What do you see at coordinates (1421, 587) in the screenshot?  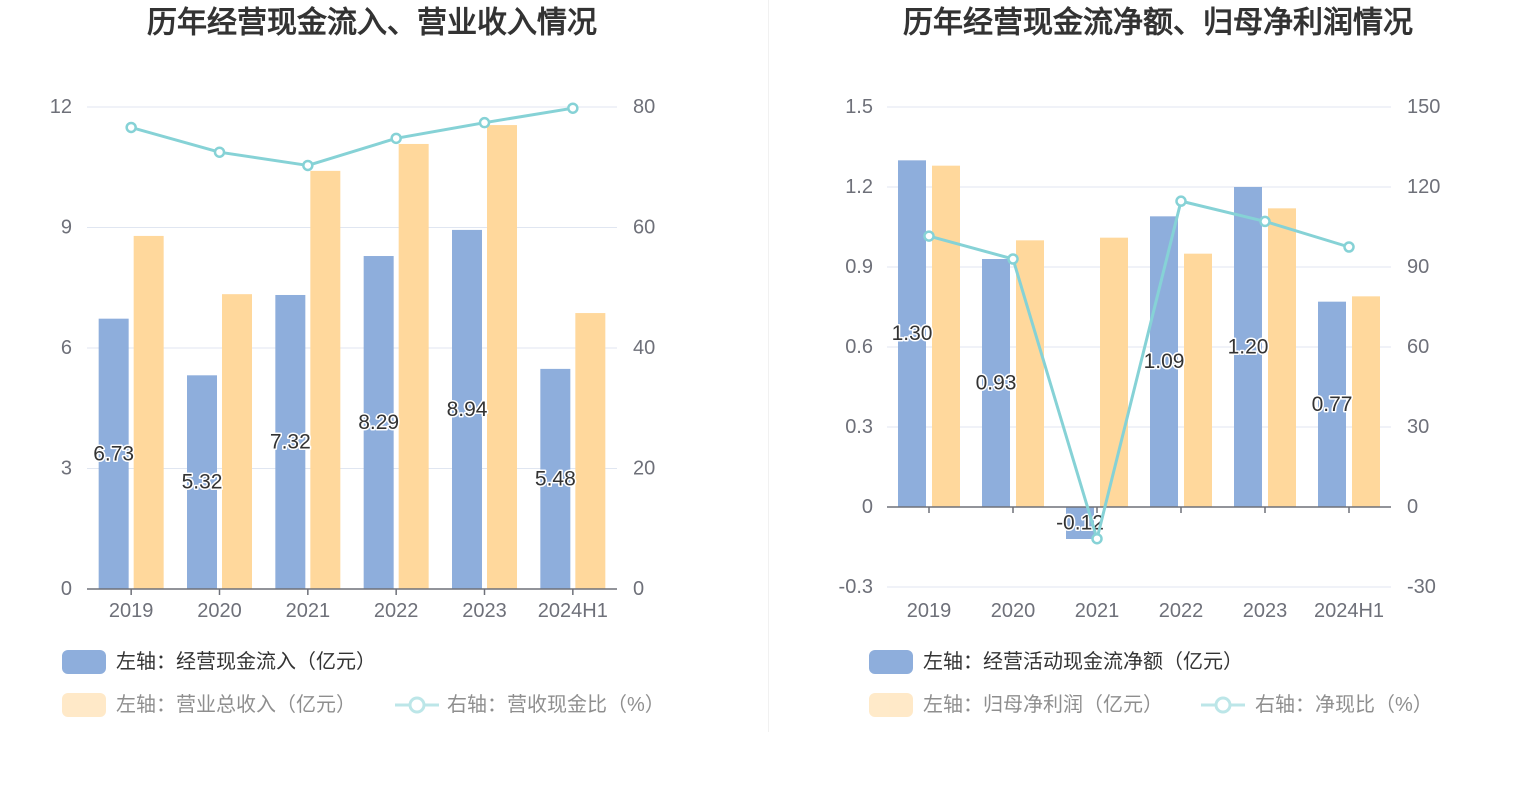 I see `y-right-tick-label: -30` at bounding box center [1421, 587].